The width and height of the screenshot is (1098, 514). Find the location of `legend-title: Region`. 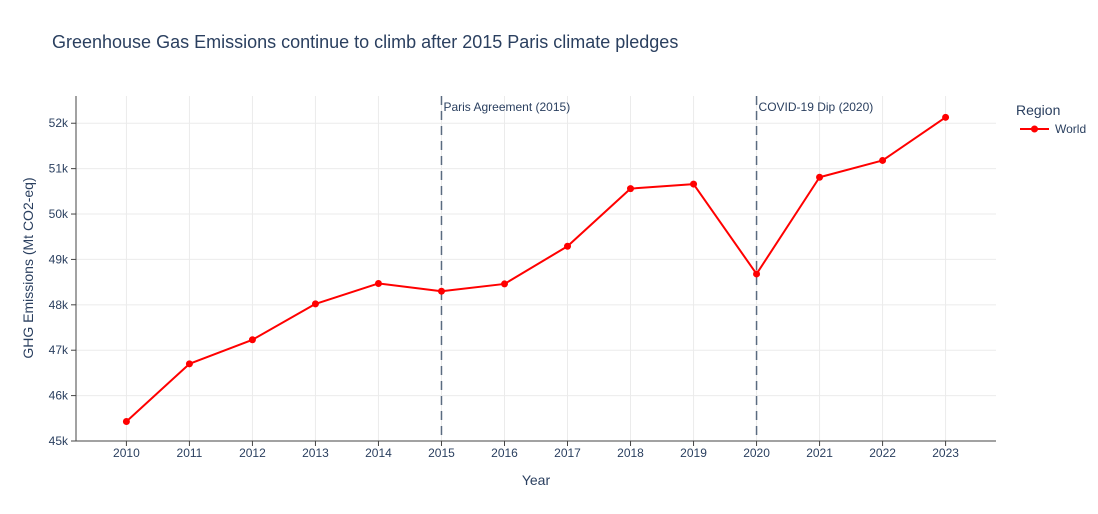

legend-title: Region is located at coordinates (1038, 110).